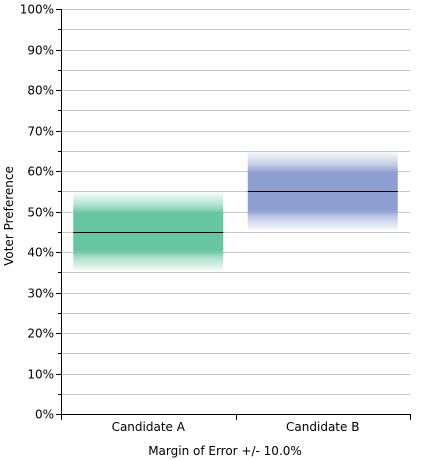 This screenshot has height=460, width=422. I want to click on y-axis-title: Voter Preference, so click(9, 216).